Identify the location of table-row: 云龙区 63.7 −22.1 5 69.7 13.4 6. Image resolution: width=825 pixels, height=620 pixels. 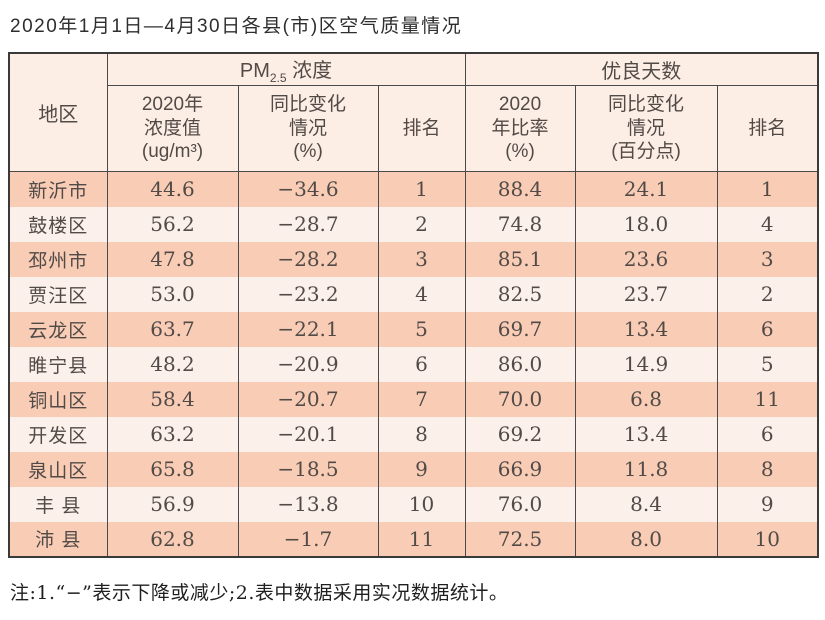
(413, 329).